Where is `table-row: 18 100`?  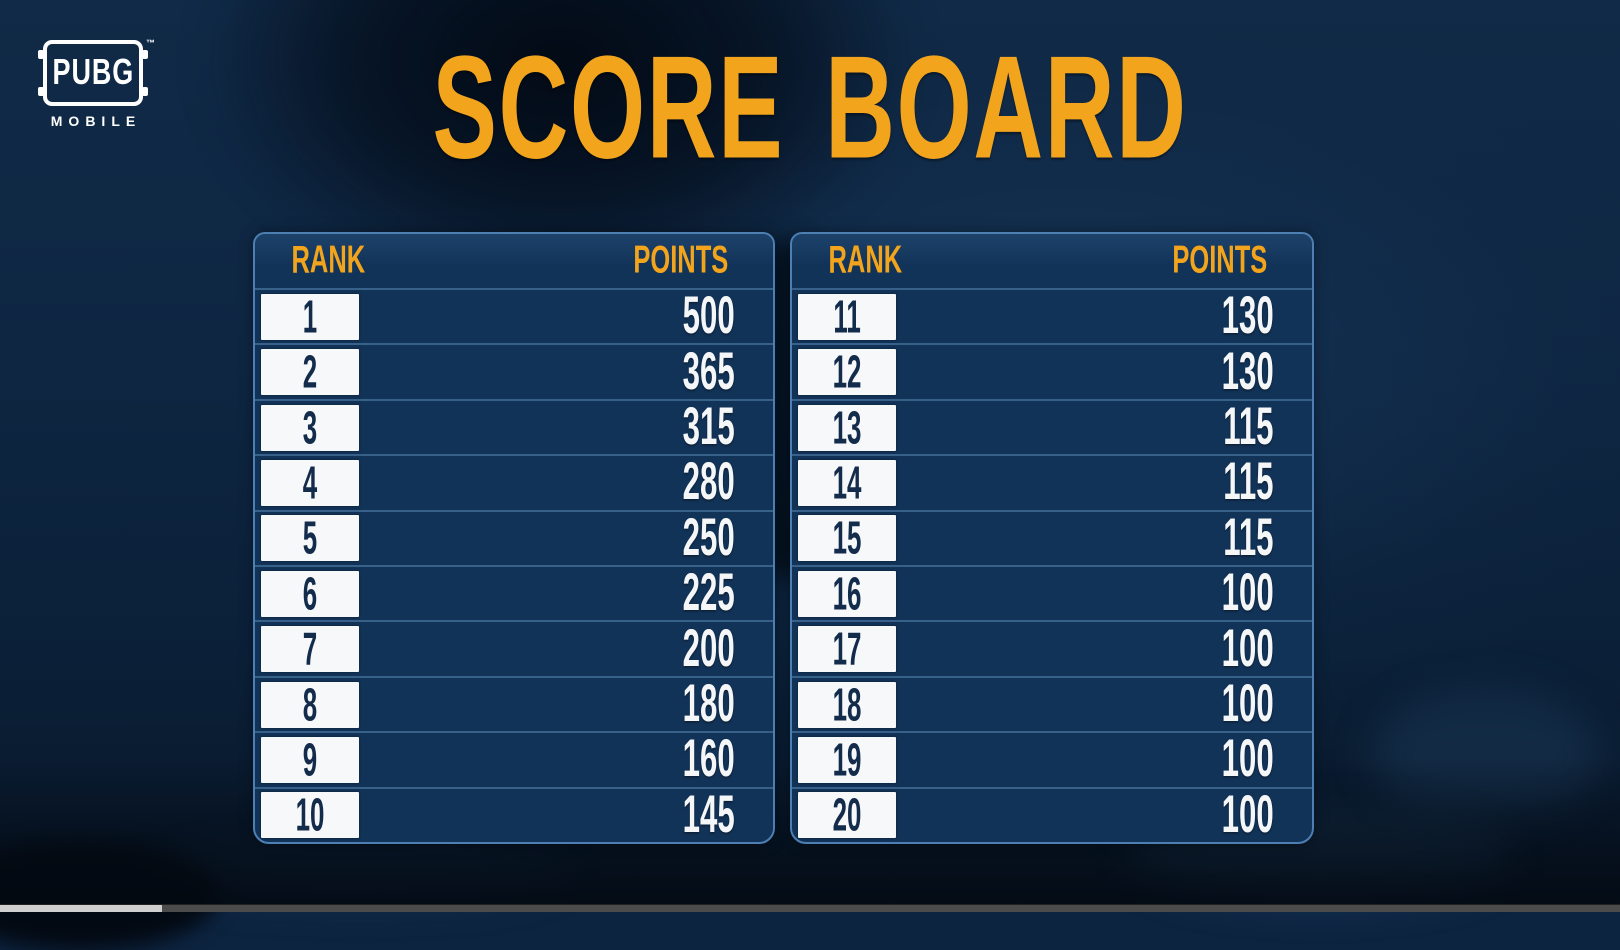 table-row: 18 100 is located at coordinates (1052, 704).